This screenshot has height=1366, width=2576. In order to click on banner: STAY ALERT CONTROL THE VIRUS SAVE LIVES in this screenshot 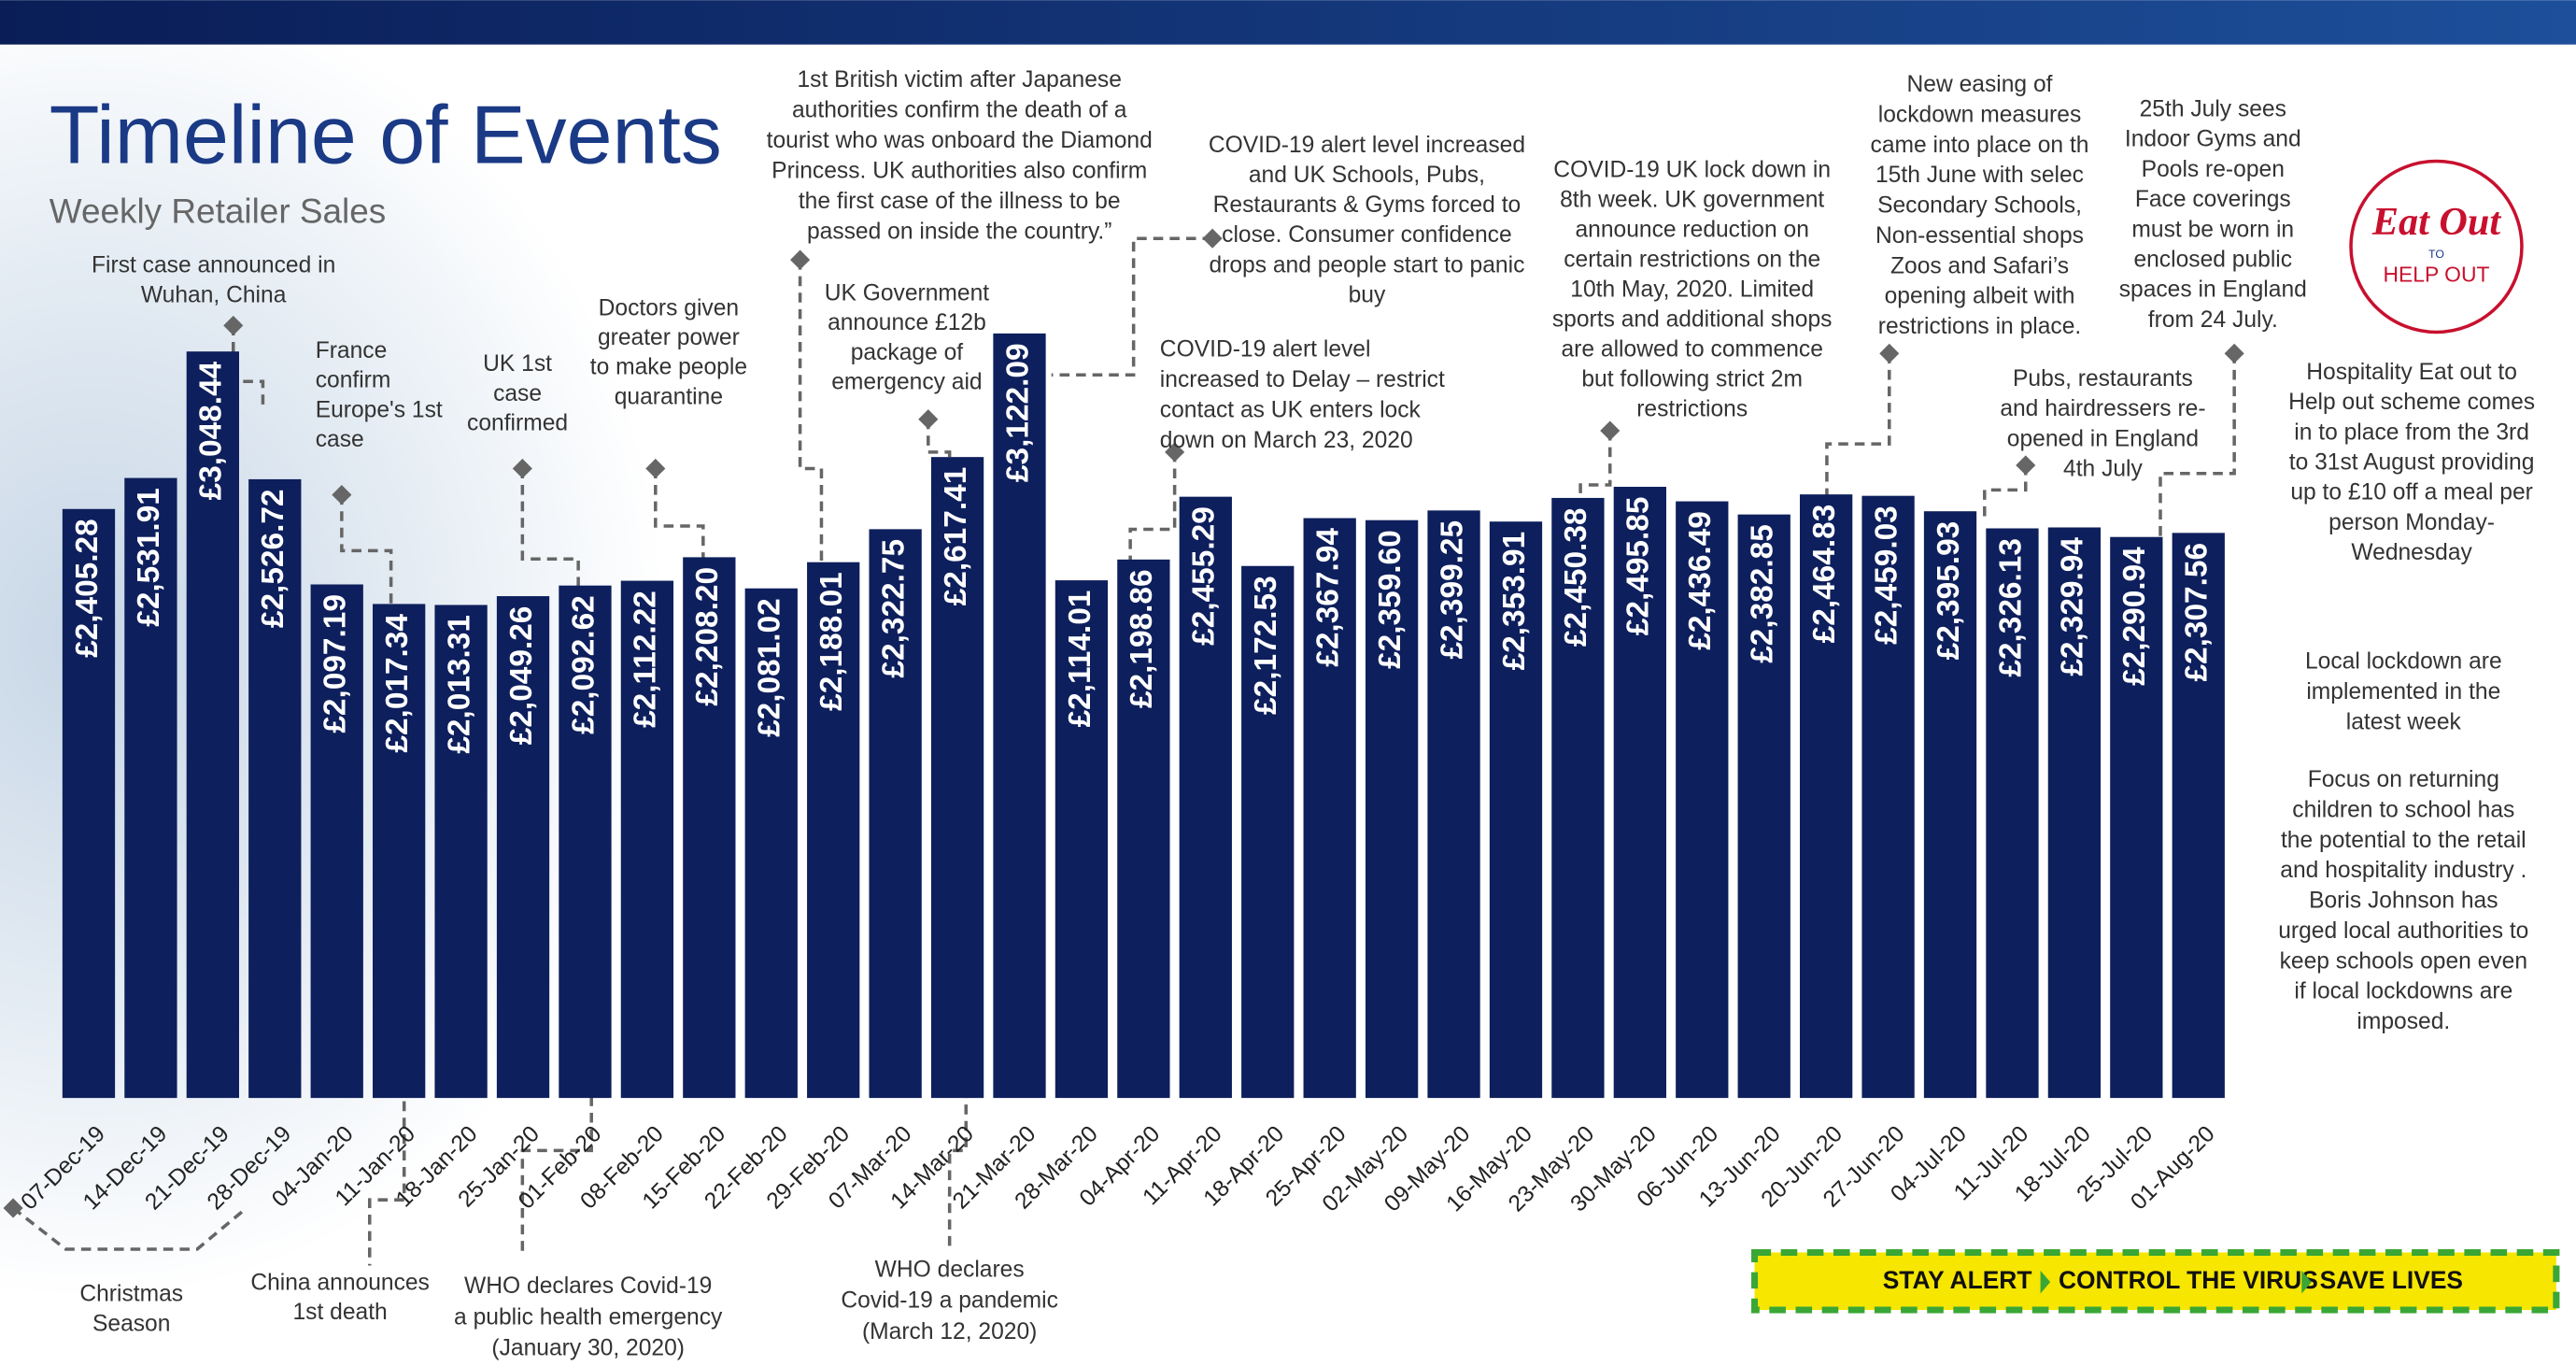, I will do `click(2155, 1281)`.